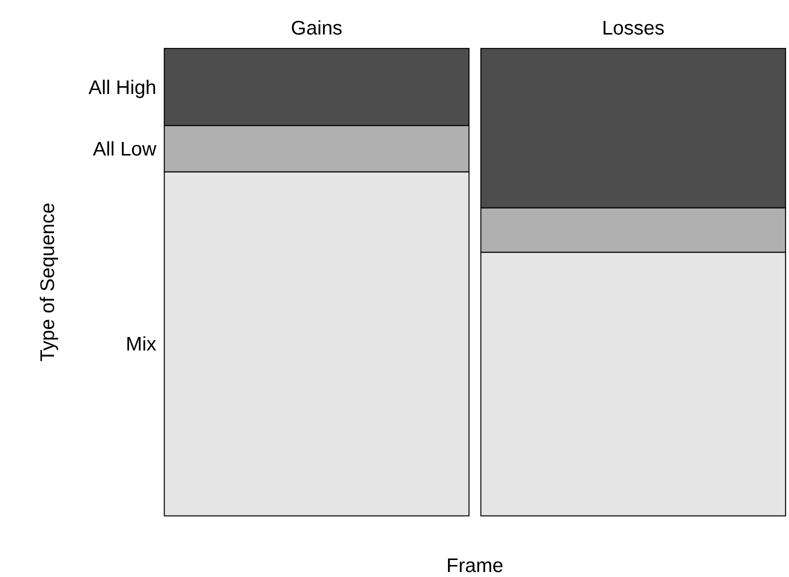  I want to click on x-tick-label: Losses, so click(633, 29).